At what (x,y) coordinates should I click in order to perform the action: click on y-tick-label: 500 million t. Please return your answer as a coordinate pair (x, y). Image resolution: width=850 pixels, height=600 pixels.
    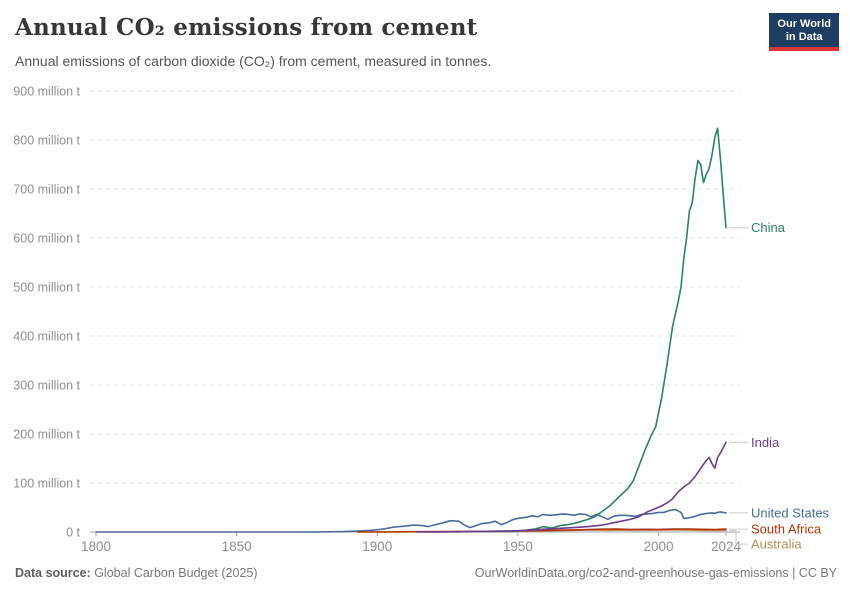
    Looking at the image, I should click on (46, 288).